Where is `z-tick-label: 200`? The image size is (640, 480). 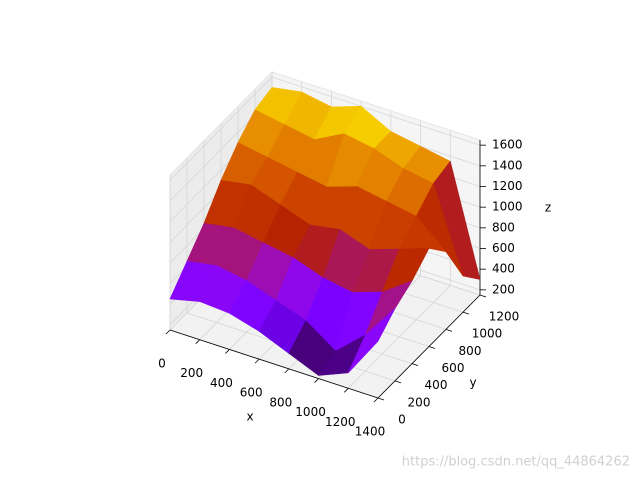
z-tick-label: 200 is located at coordinates (503, 289).